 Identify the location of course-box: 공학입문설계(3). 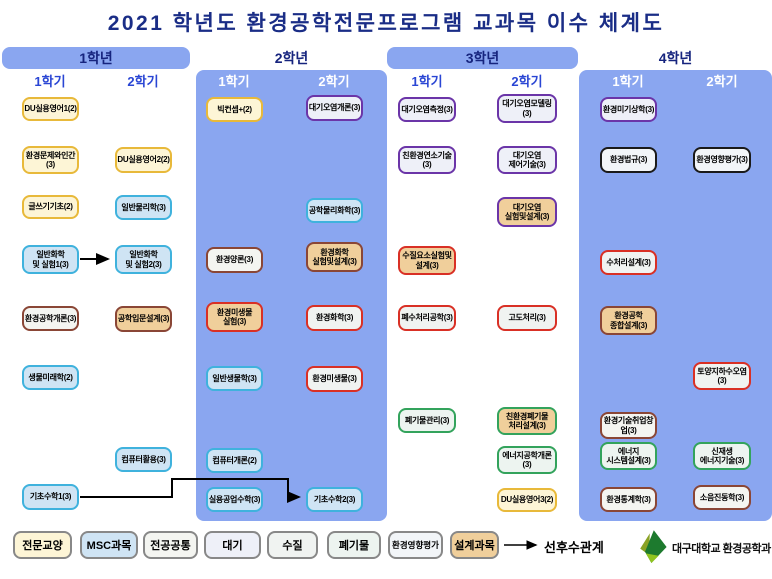
(143, 319).